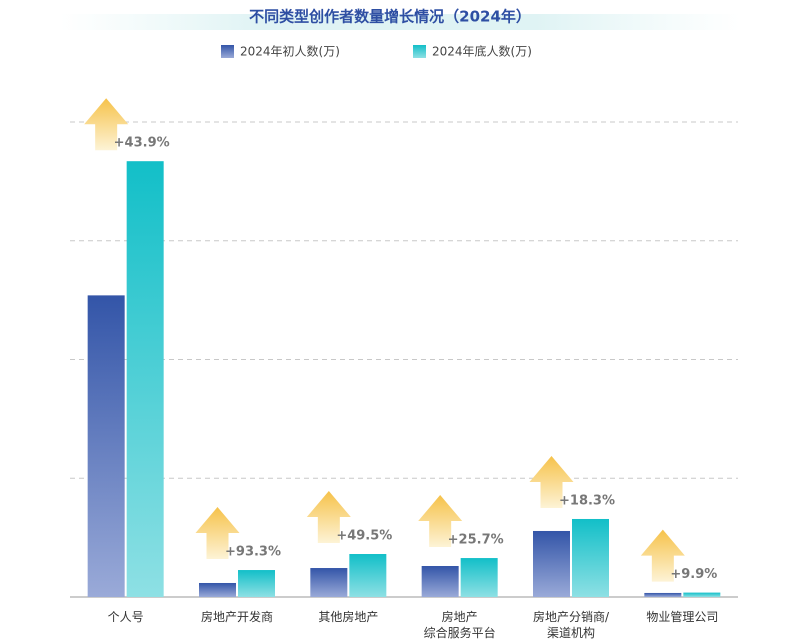 The width and height of the screenshot is (800, 643). I want to click on x-tick-label: 房地产综合服务平台, so click(460, 624).